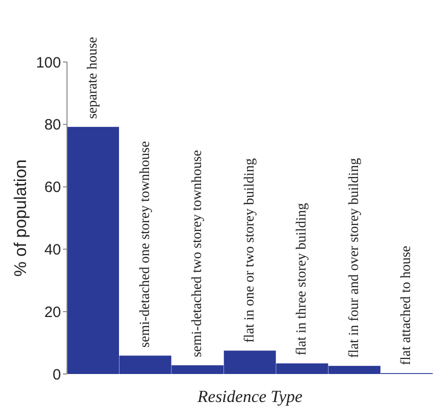 The image size is (433, 416). I want to click on y-tick-label: 100, so click(48, 63).